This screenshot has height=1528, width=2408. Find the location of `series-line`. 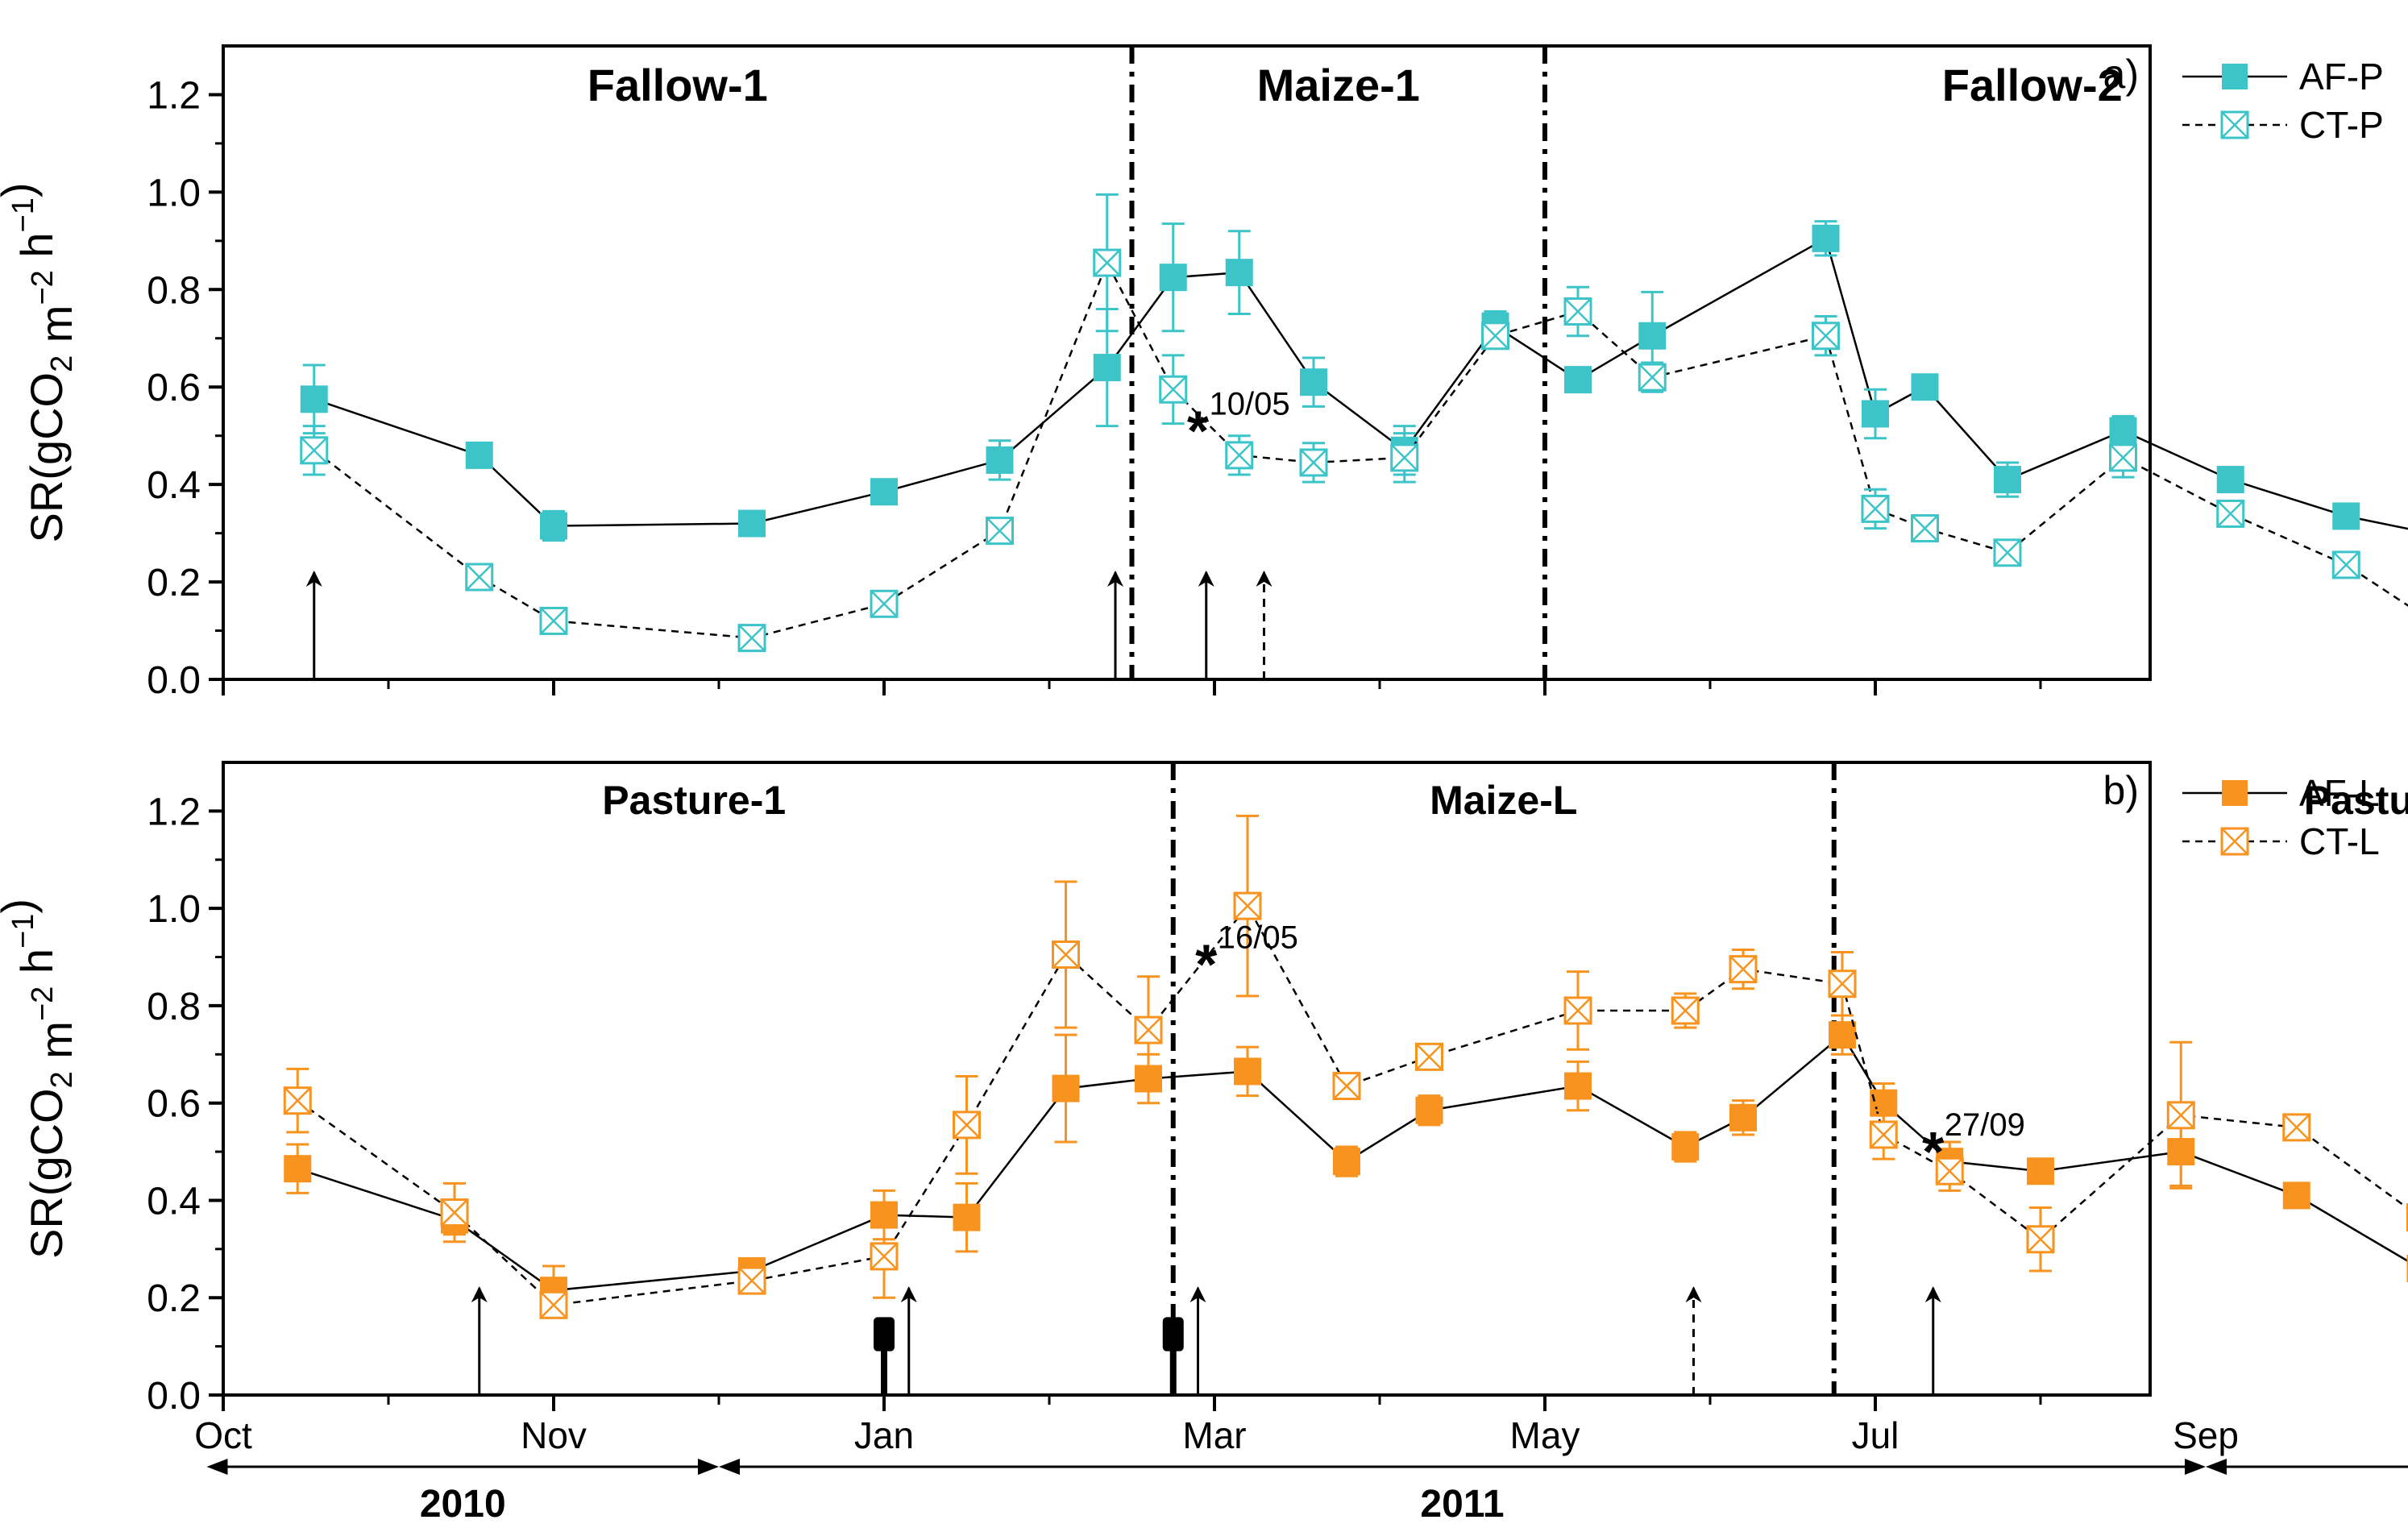

series-line is located at coordinates (1353, 1162).